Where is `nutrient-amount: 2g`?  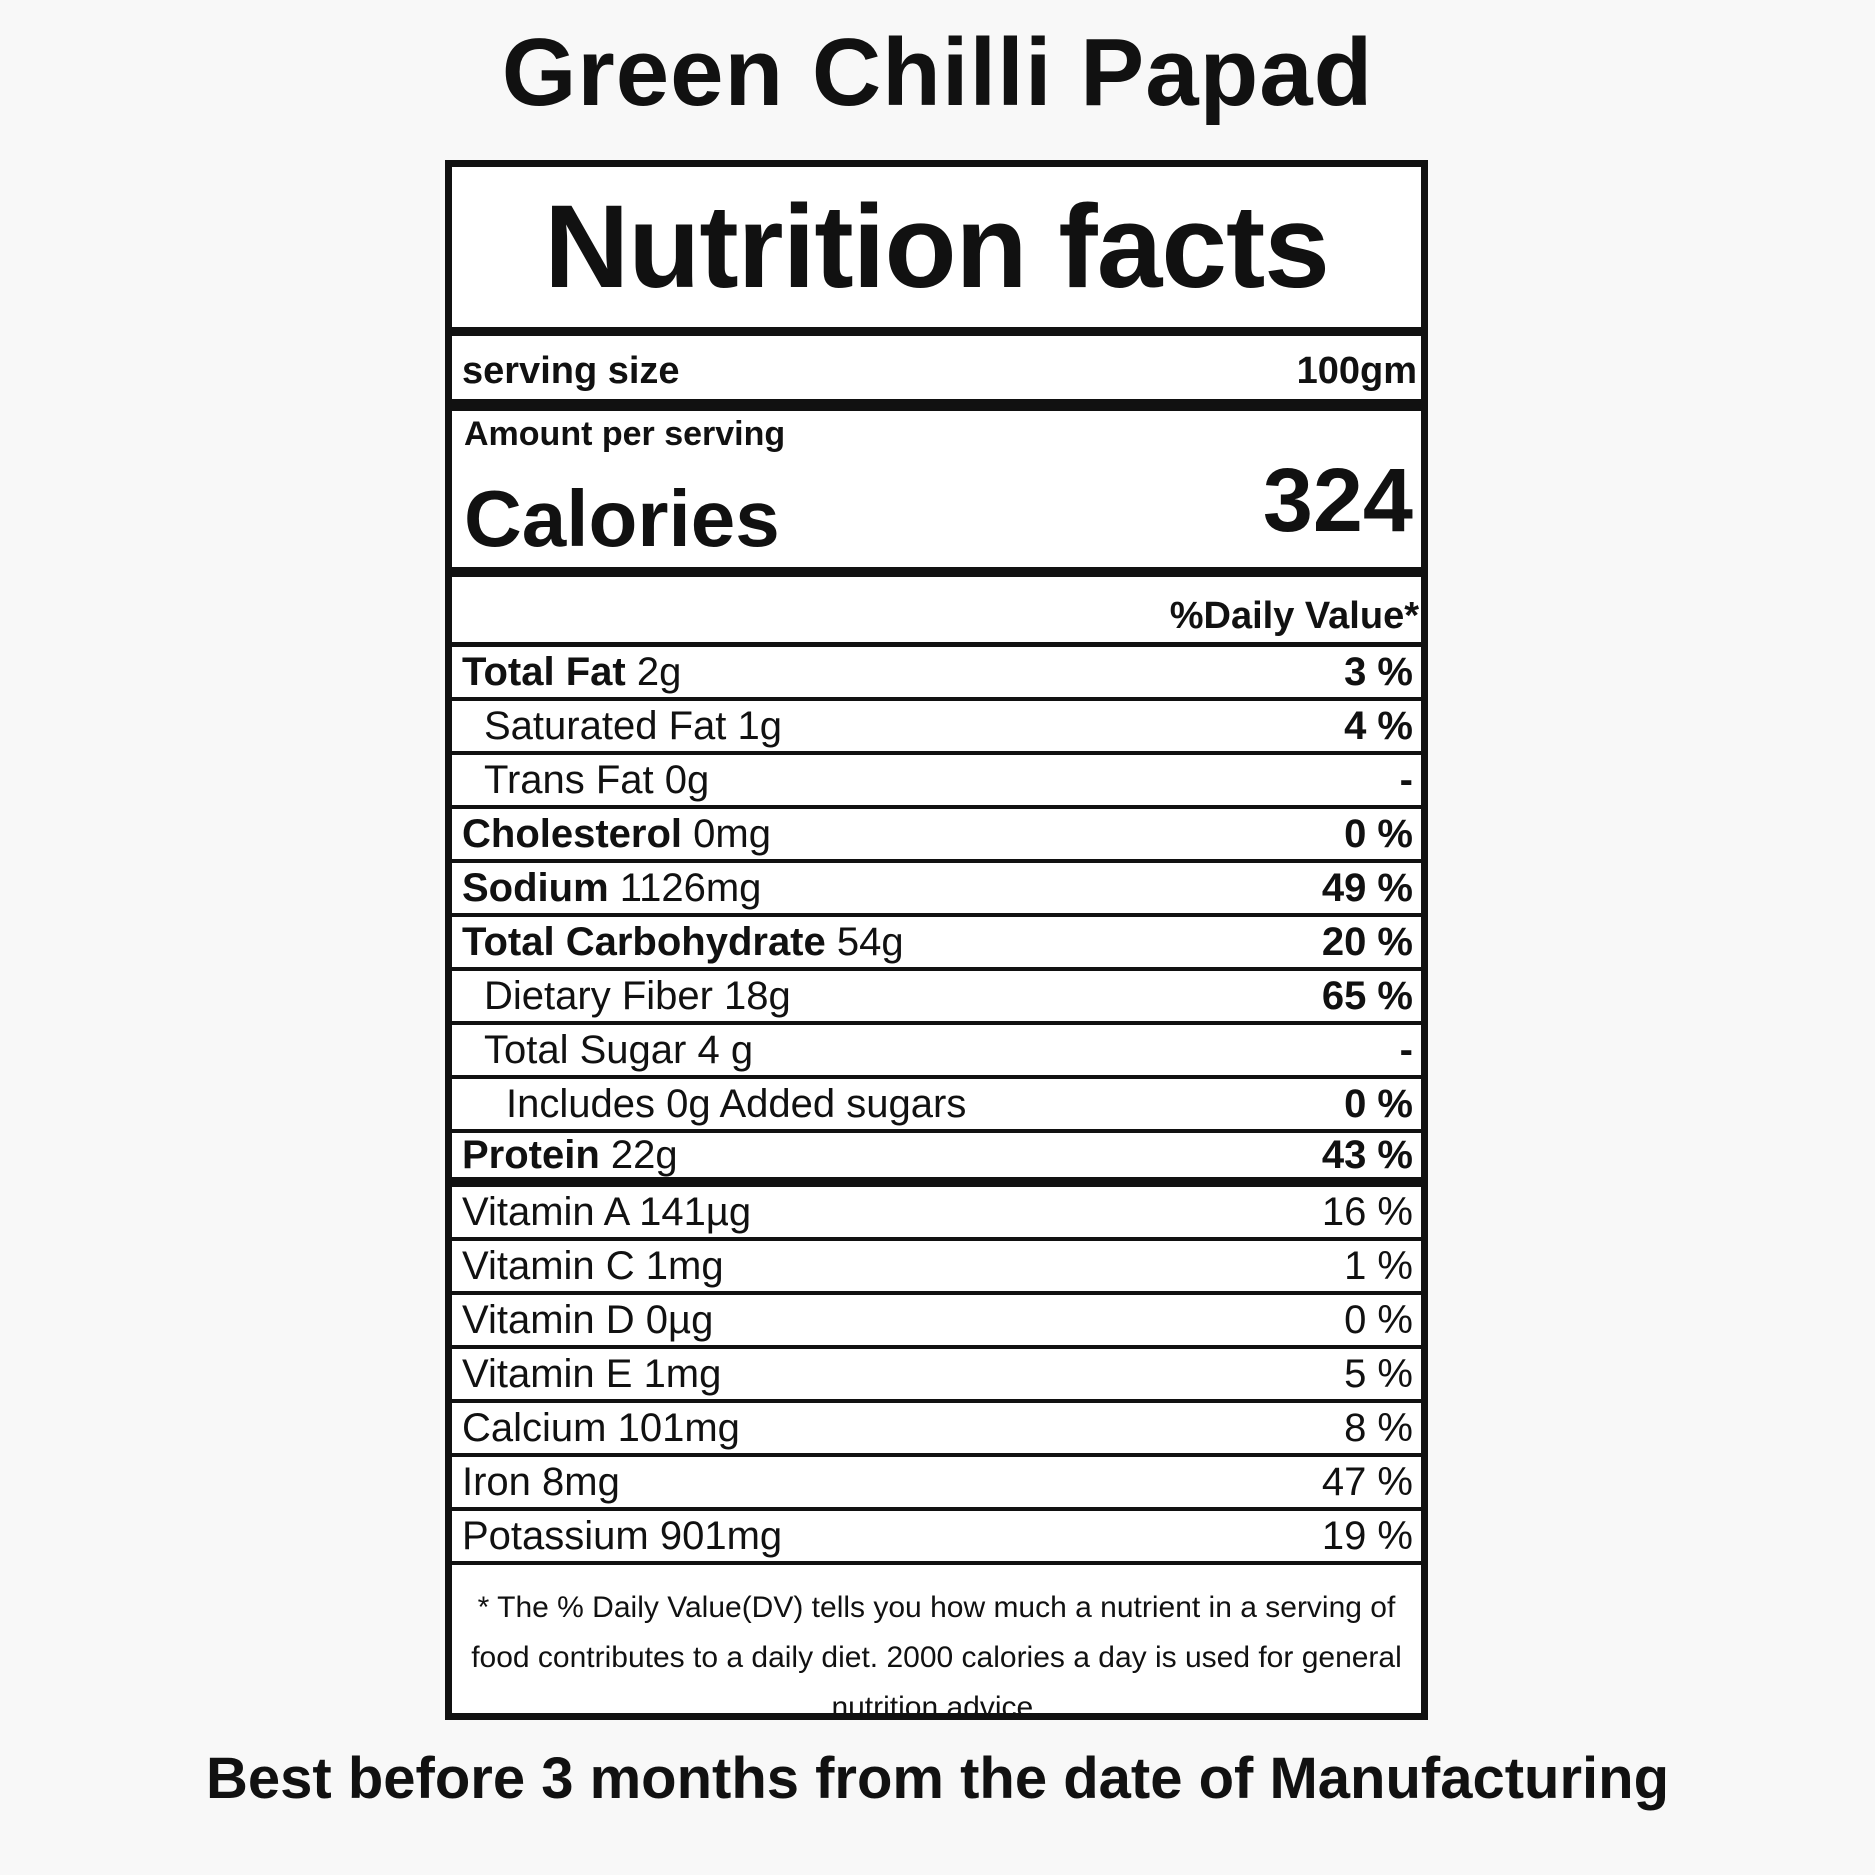
nutrient-amount: 2g is located at coordinates (659, 671).